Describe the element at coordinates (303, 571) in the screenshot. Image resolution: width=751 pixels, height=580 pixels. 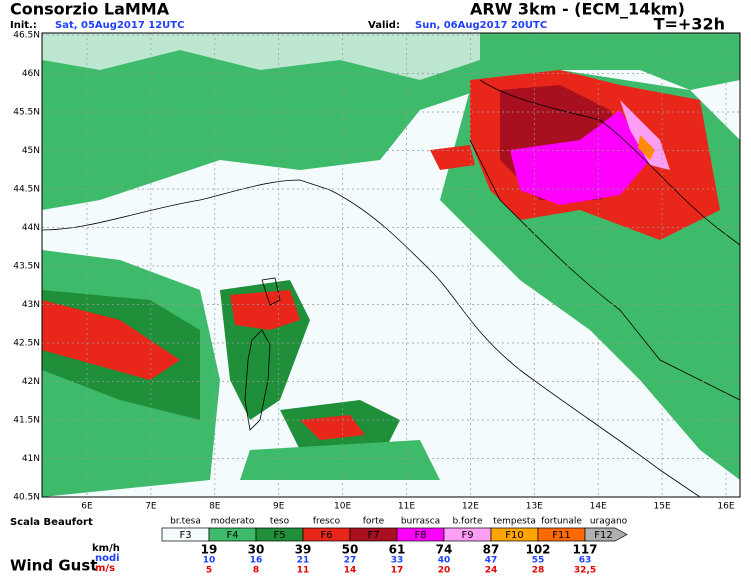
I see `threshold-ms: 11` at that location.